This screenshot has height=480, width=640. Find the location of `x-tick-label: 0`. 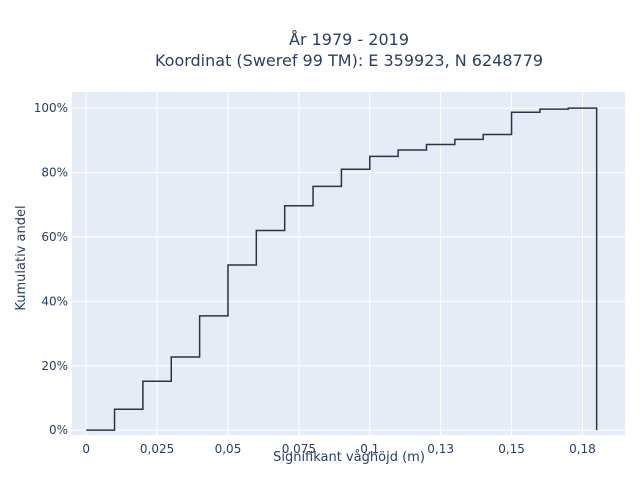

x-tick-label: 0 is located at coordinates (86, 449).